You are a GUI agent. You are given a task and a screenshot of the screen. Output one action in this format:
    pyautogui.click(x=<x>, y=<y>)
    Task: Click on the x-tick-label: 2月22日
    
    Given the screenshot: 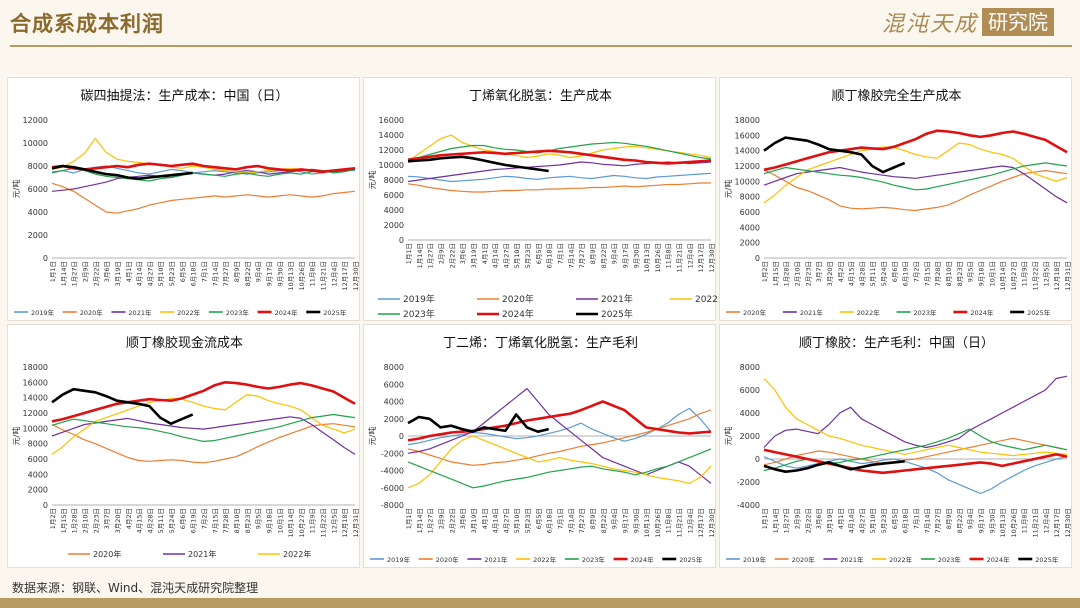 What is the action you would take?
    pyautogui.click(x=808, y=520)
    